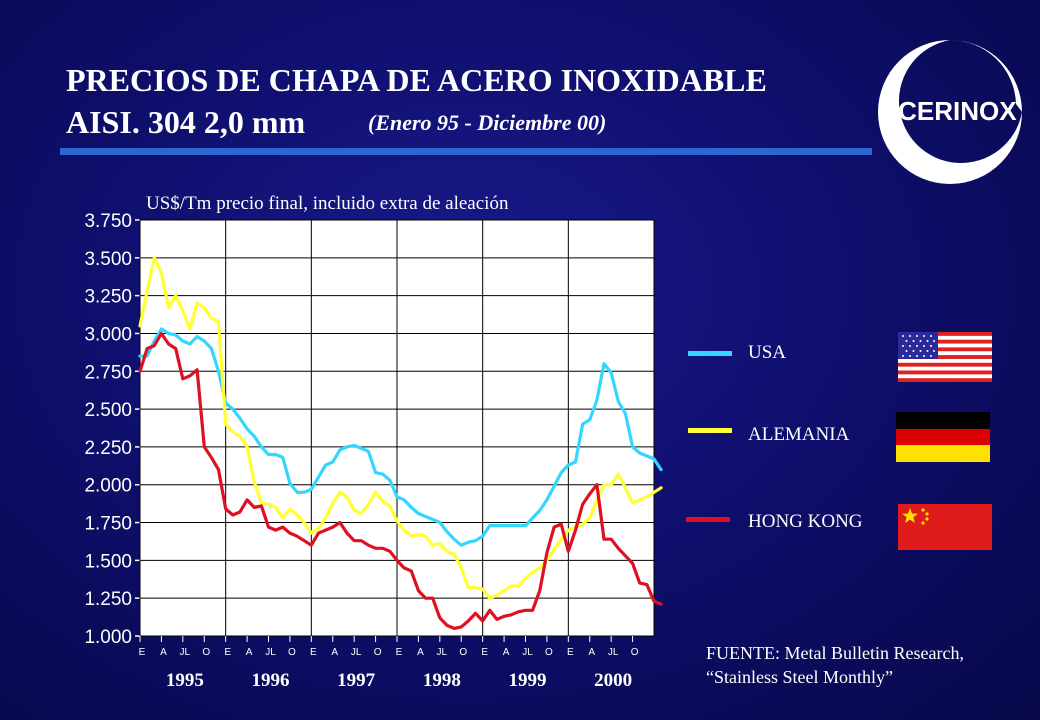  I want to click on y-tick-label: 3.250, so click(108, 297).